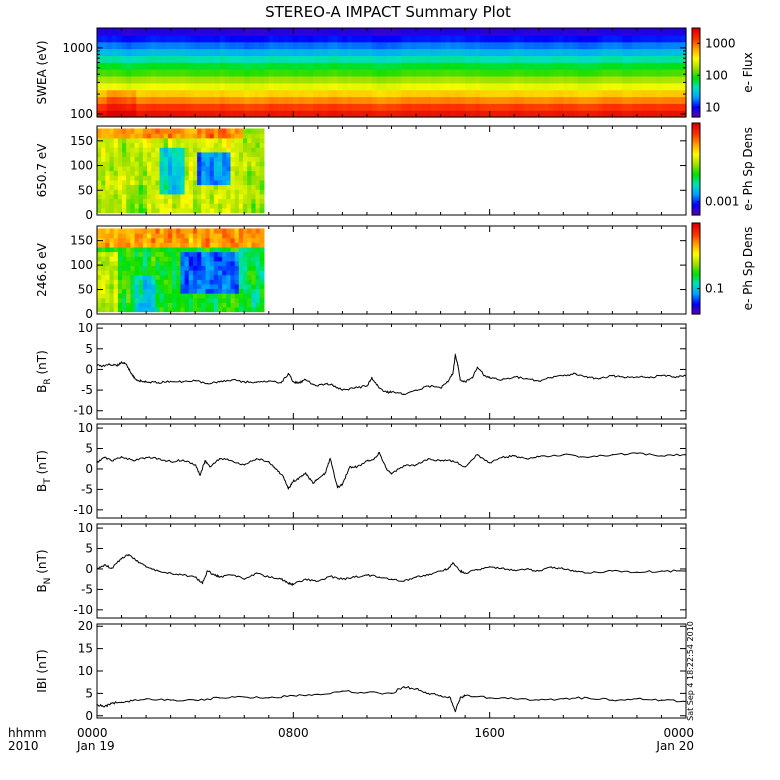 The width and height of the screenshot is (780, 780). Describe the element at coordinates (85, 649) in the screenshot. I see `bmag-ytick-label: 15` at that location.